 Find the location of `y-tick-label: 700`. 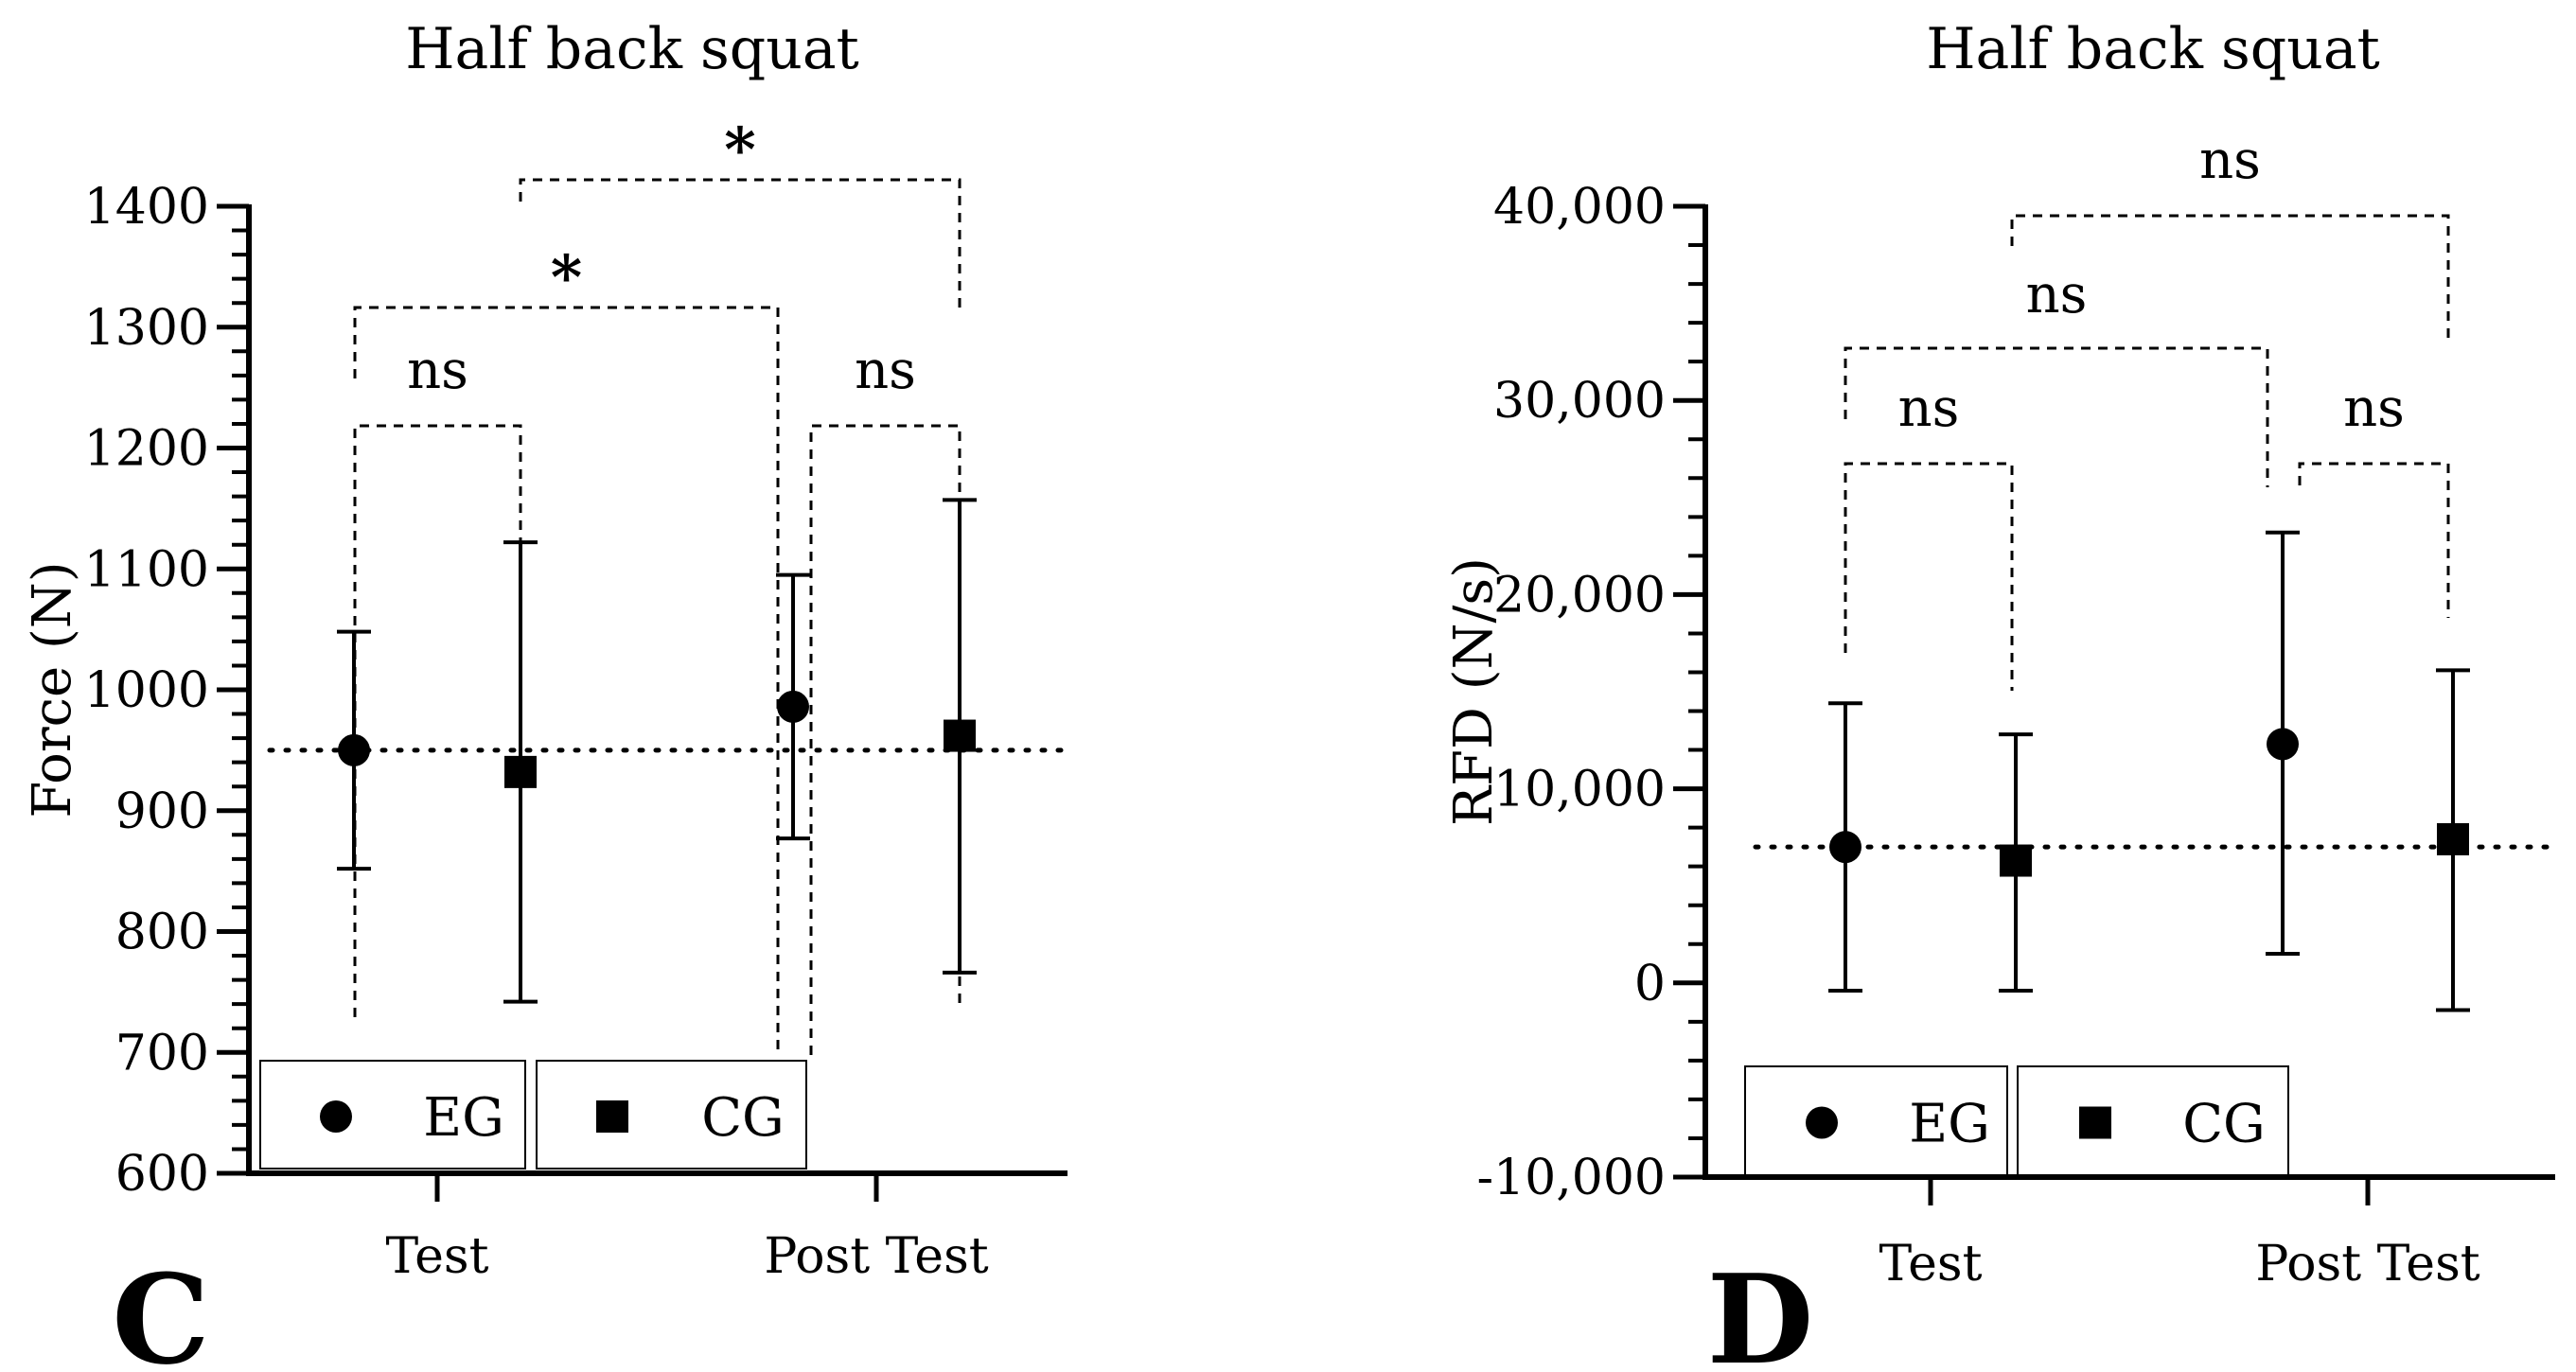

y-tick-label: 700 is located at coordinates (162, 1053).